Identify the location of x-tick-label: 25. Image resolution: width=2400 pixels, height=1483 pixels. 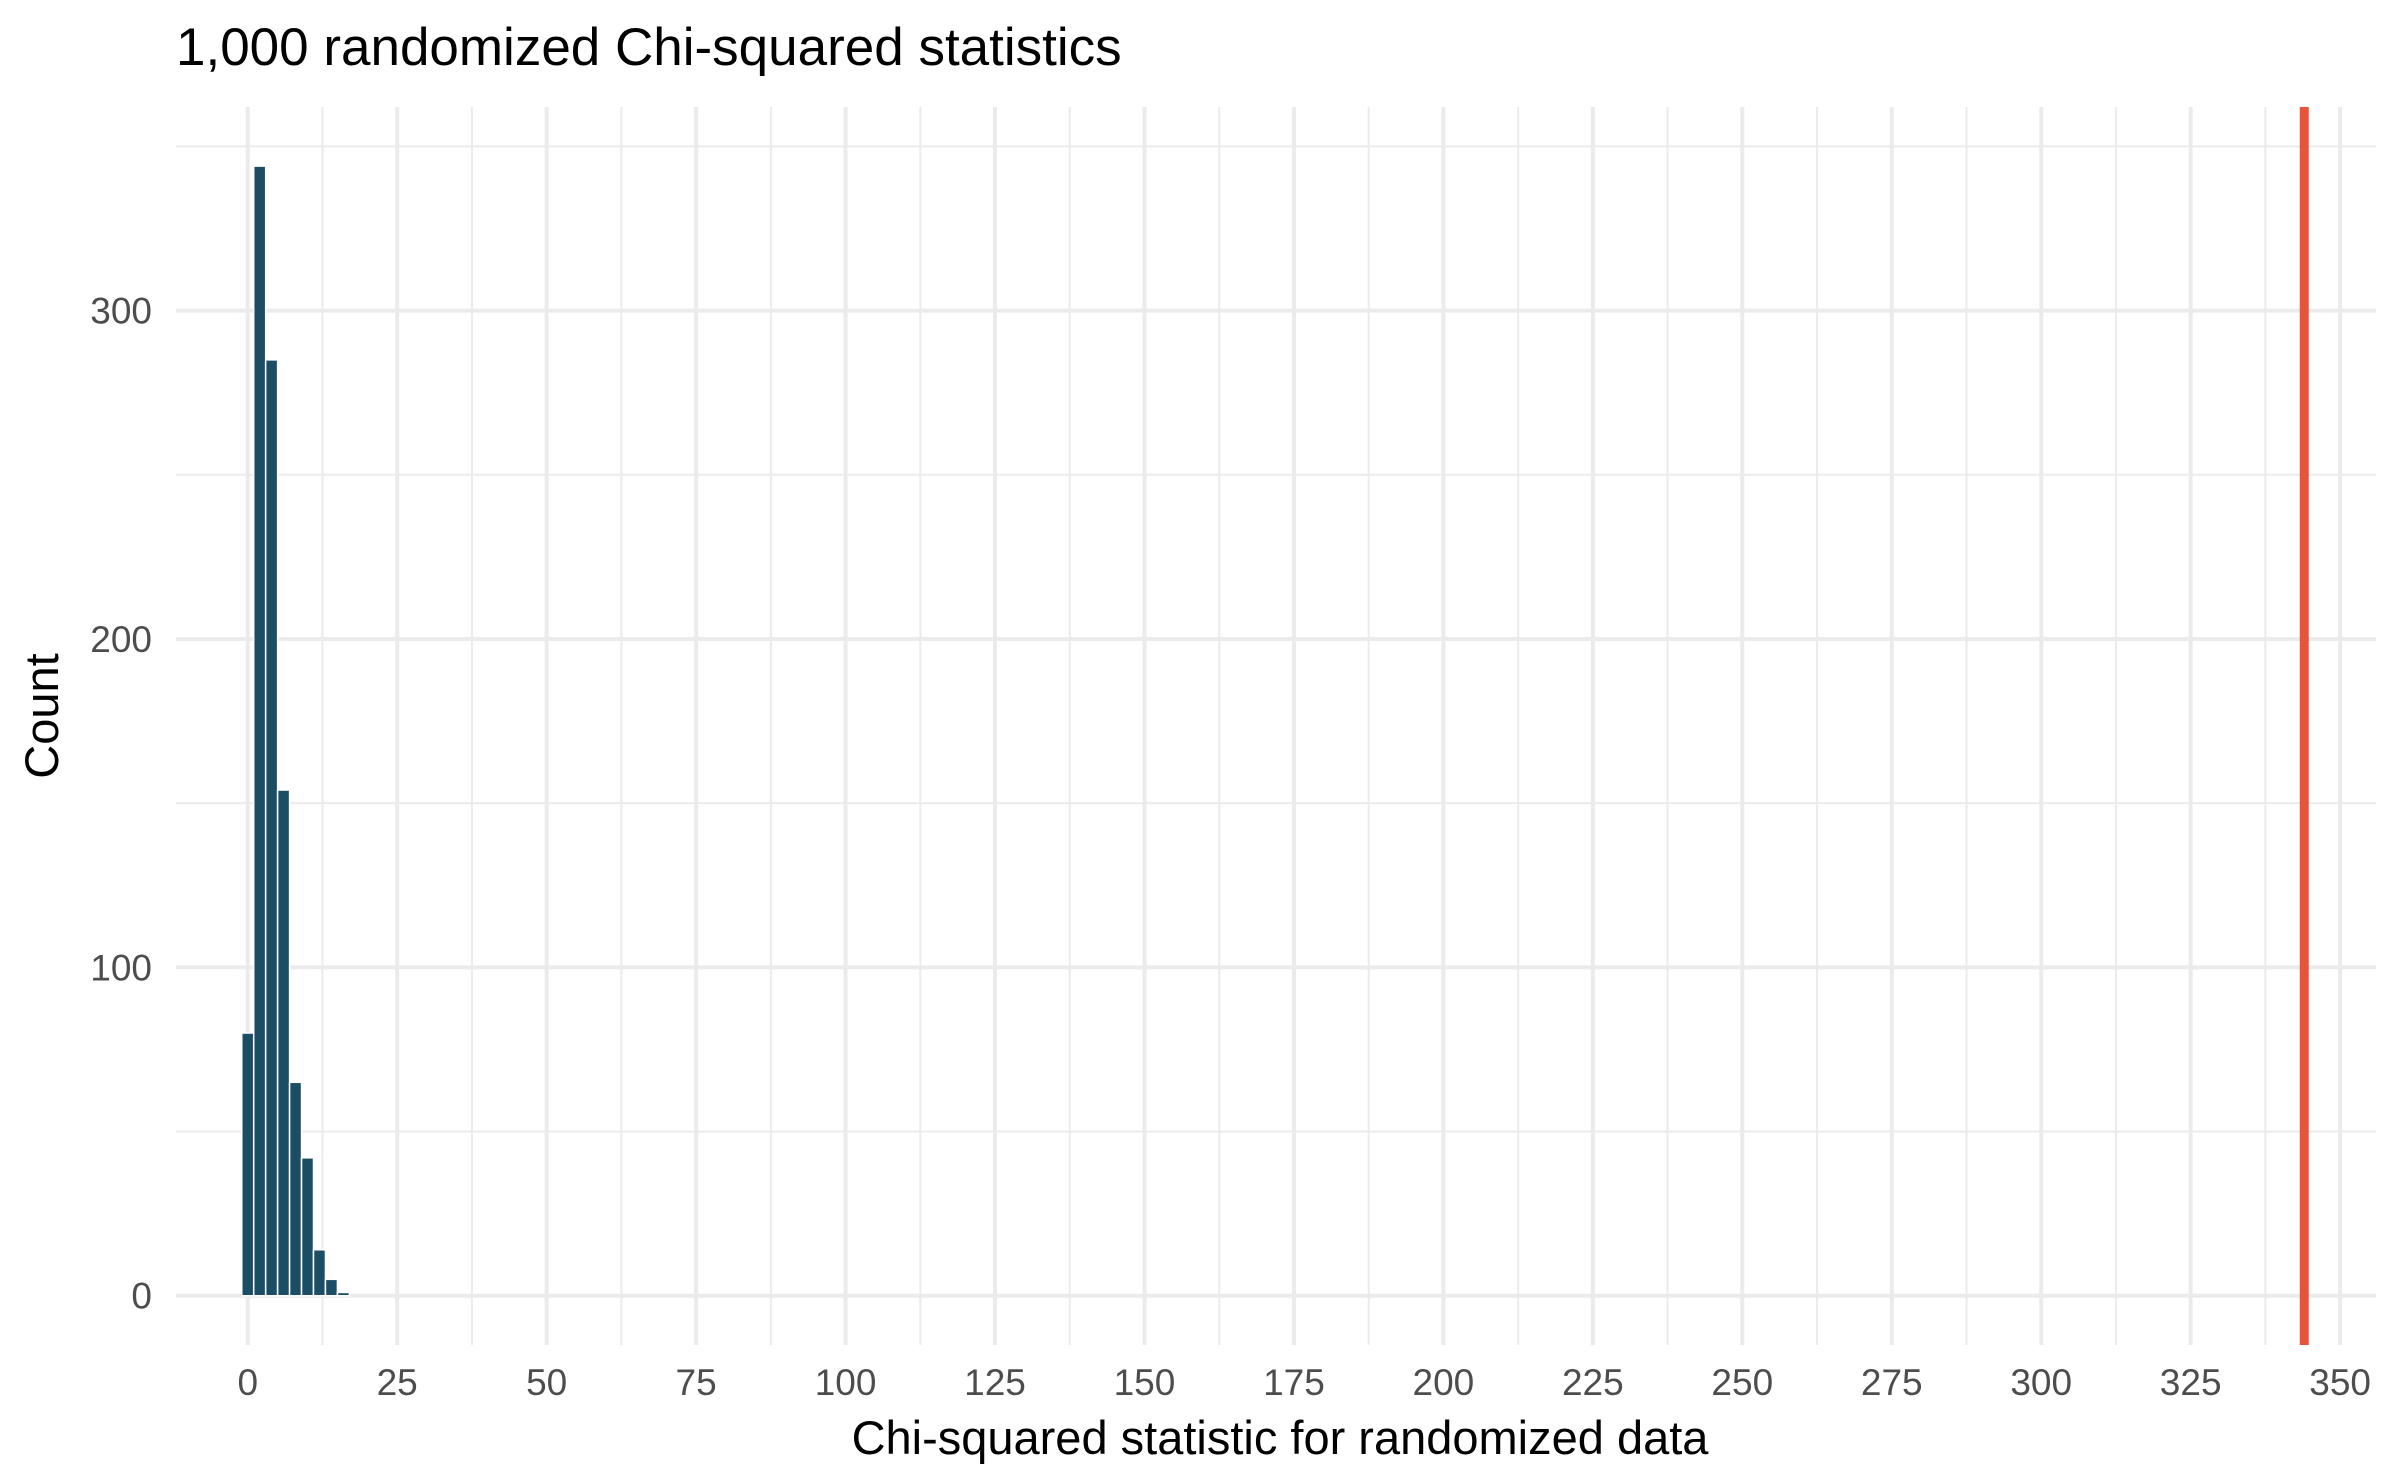
(397, 1382).